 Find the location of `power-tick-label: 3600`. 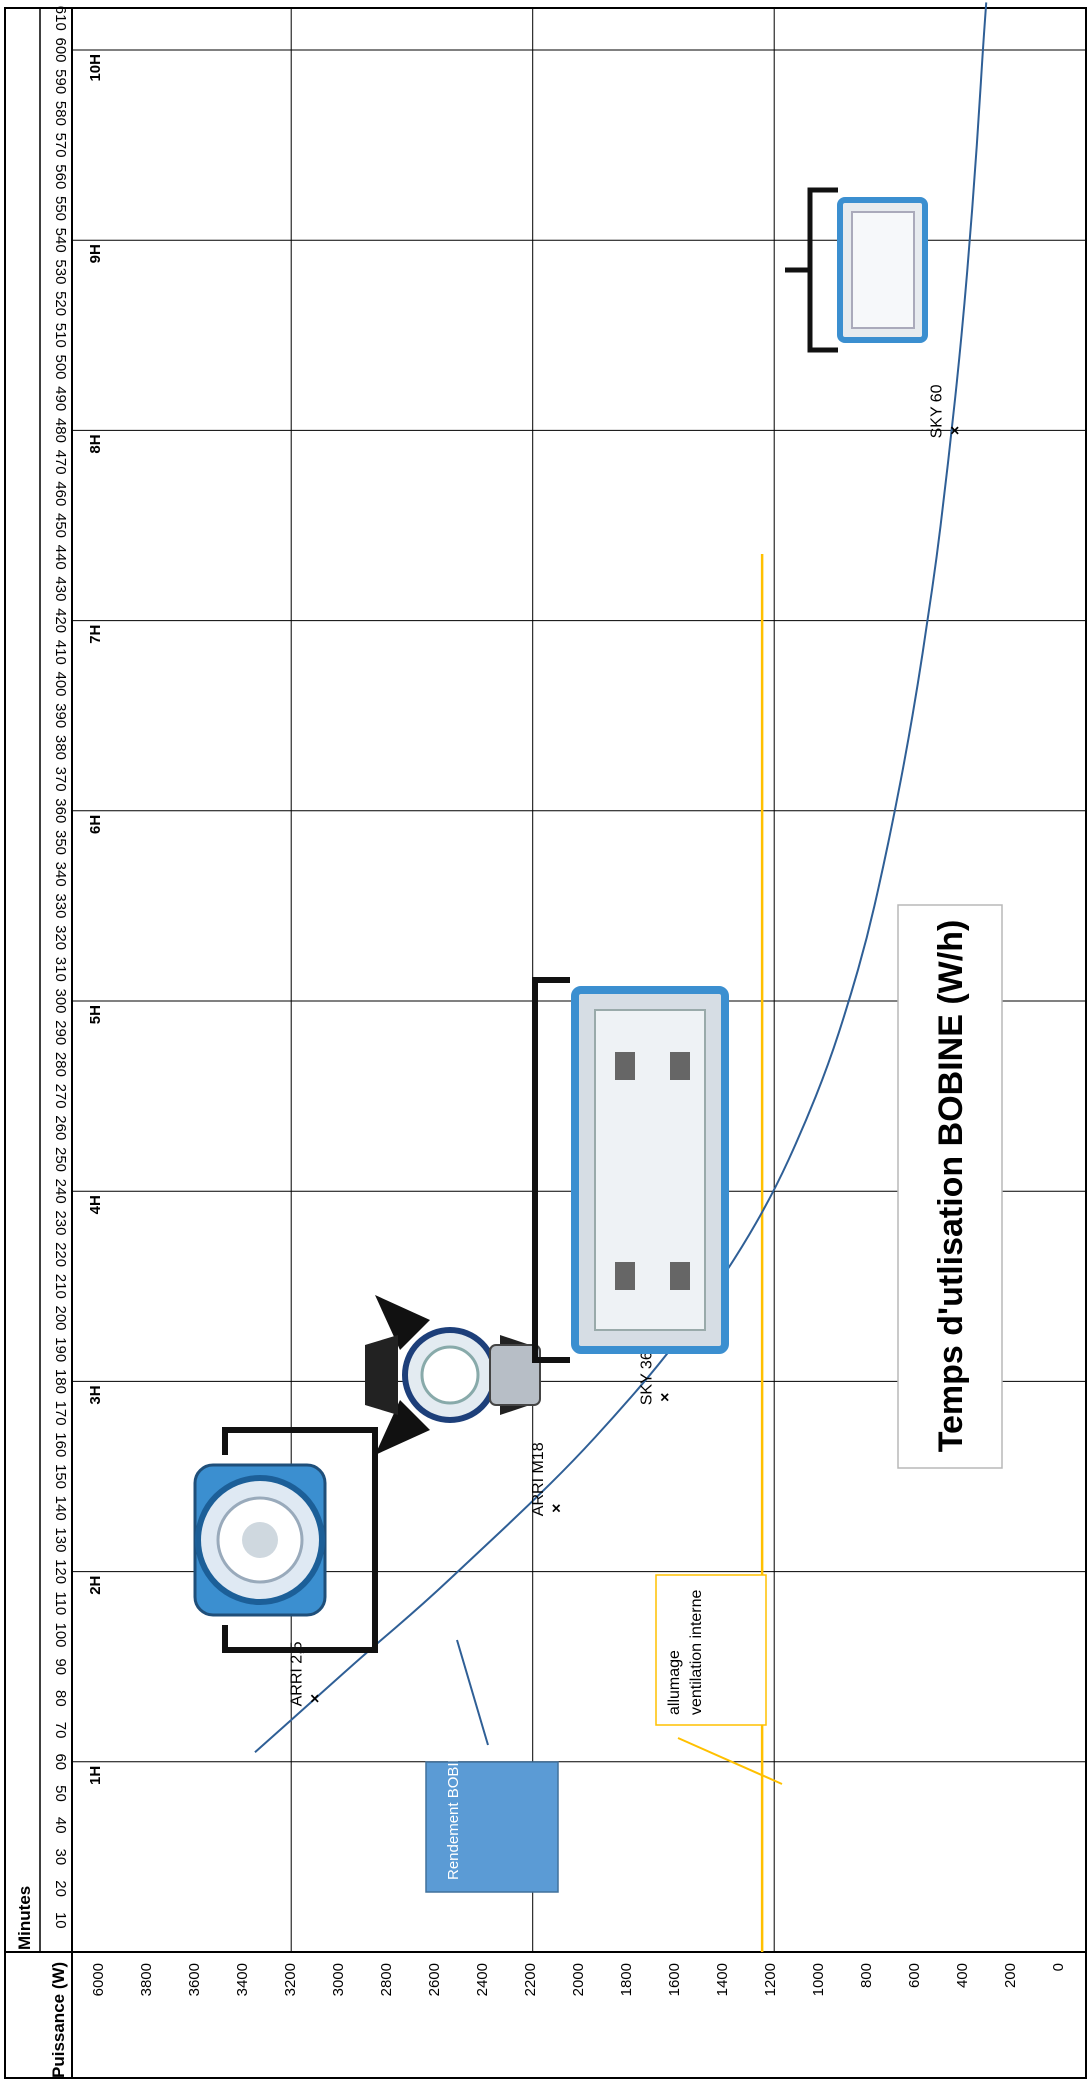

power-tick-label: 3600 is located at coordinates (194, 1979).